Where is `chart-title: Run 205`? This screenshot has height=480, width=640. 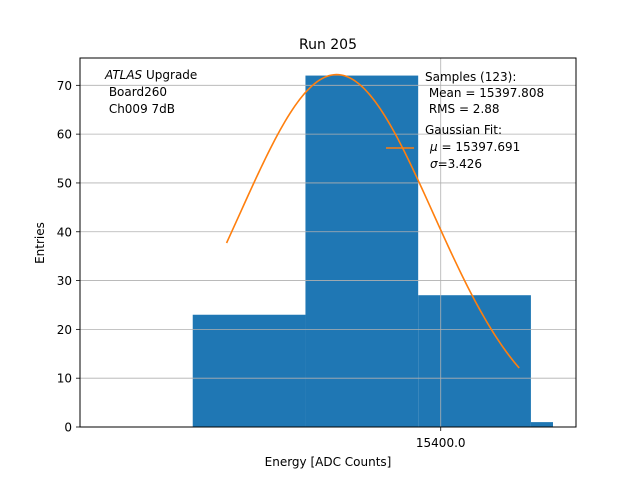
chart-title: Run 205 is located at coordinates (328, 45).